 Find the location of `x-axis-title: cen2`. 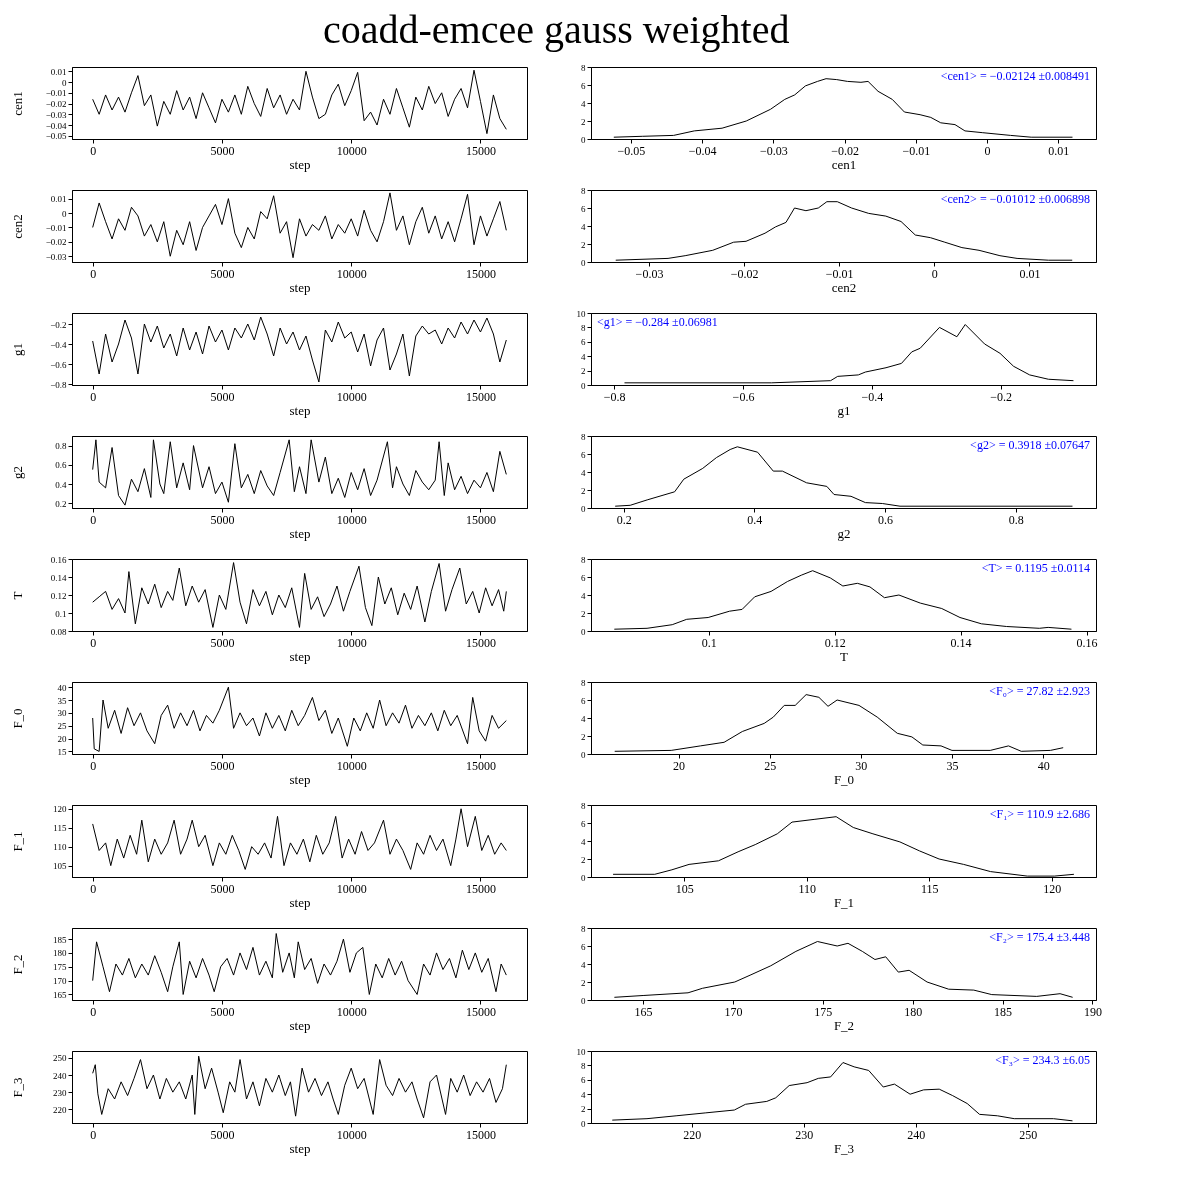

x-axis-title: cen2 is located at coordinates (844, 287).